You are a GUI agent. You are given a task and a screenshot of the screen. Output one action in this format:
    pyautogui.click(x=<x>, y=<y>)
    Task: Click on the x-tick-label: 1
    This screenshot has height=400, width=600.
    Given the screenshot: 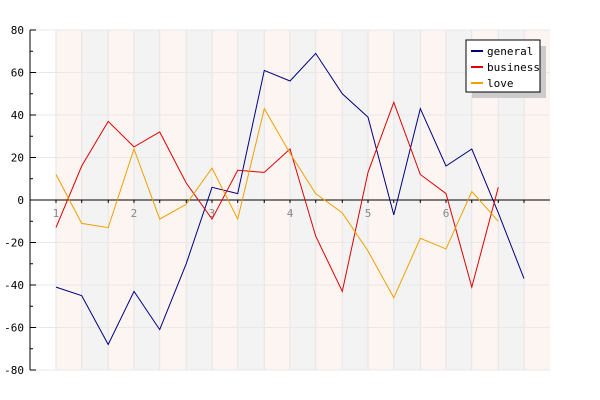 What is the action you would take?
    pyautogui.click(x=56, y=213)
    